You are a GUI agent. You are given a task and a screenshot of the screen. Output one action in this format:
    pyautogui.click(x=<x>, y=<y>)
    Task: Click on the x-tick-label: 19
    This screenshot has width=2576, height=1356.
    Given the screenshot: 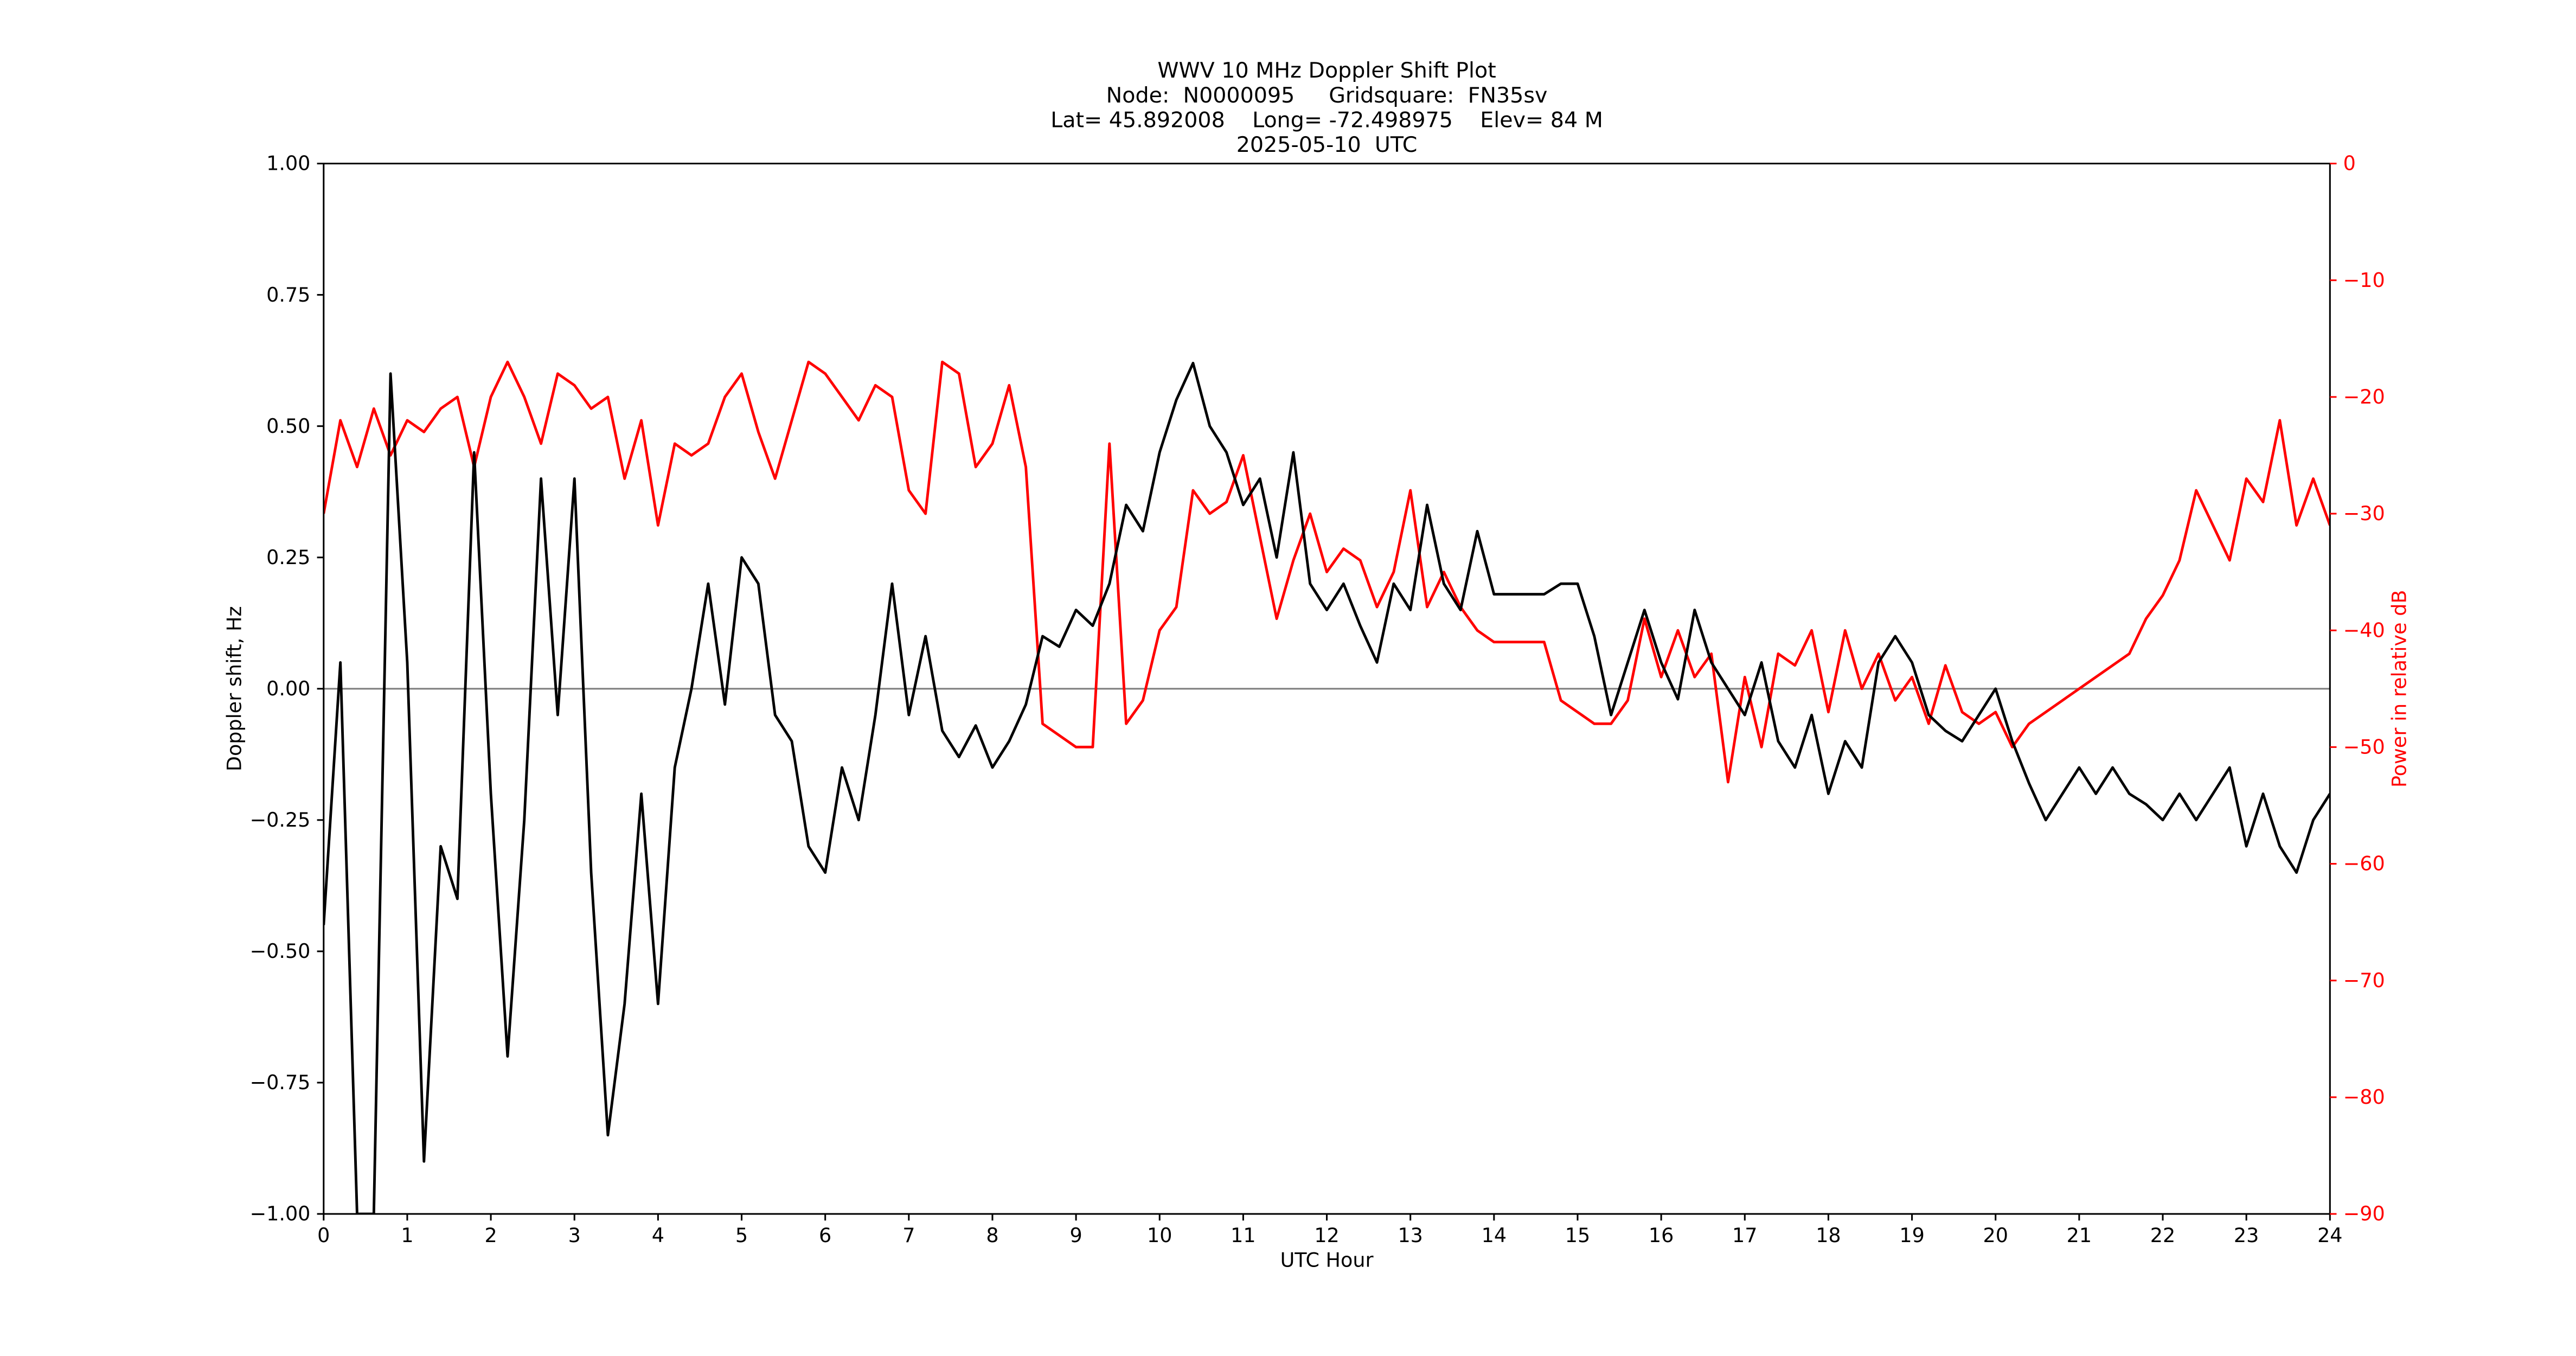 What is the action you would take?
    pyautogui.click(x=1911, y=1235)
    